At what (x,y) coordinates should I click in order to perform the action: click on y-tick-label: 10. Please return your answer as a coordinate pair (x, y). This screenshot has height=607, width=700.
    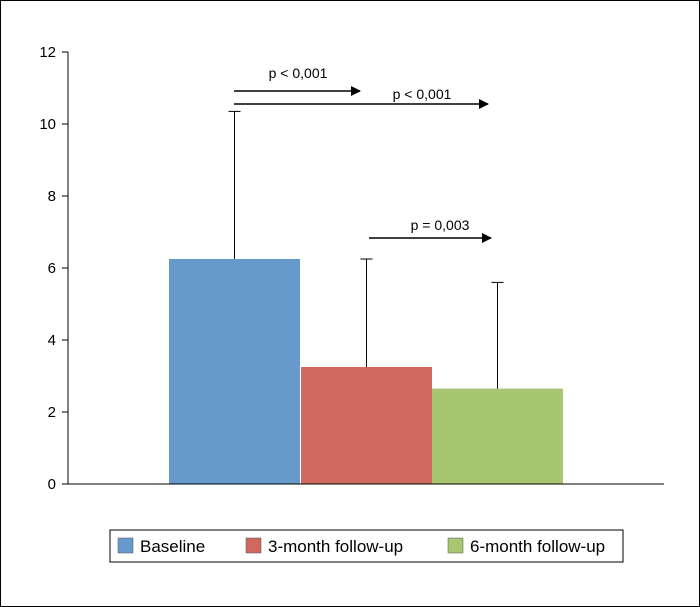
    Looking at the image, I should click on (47, 124).